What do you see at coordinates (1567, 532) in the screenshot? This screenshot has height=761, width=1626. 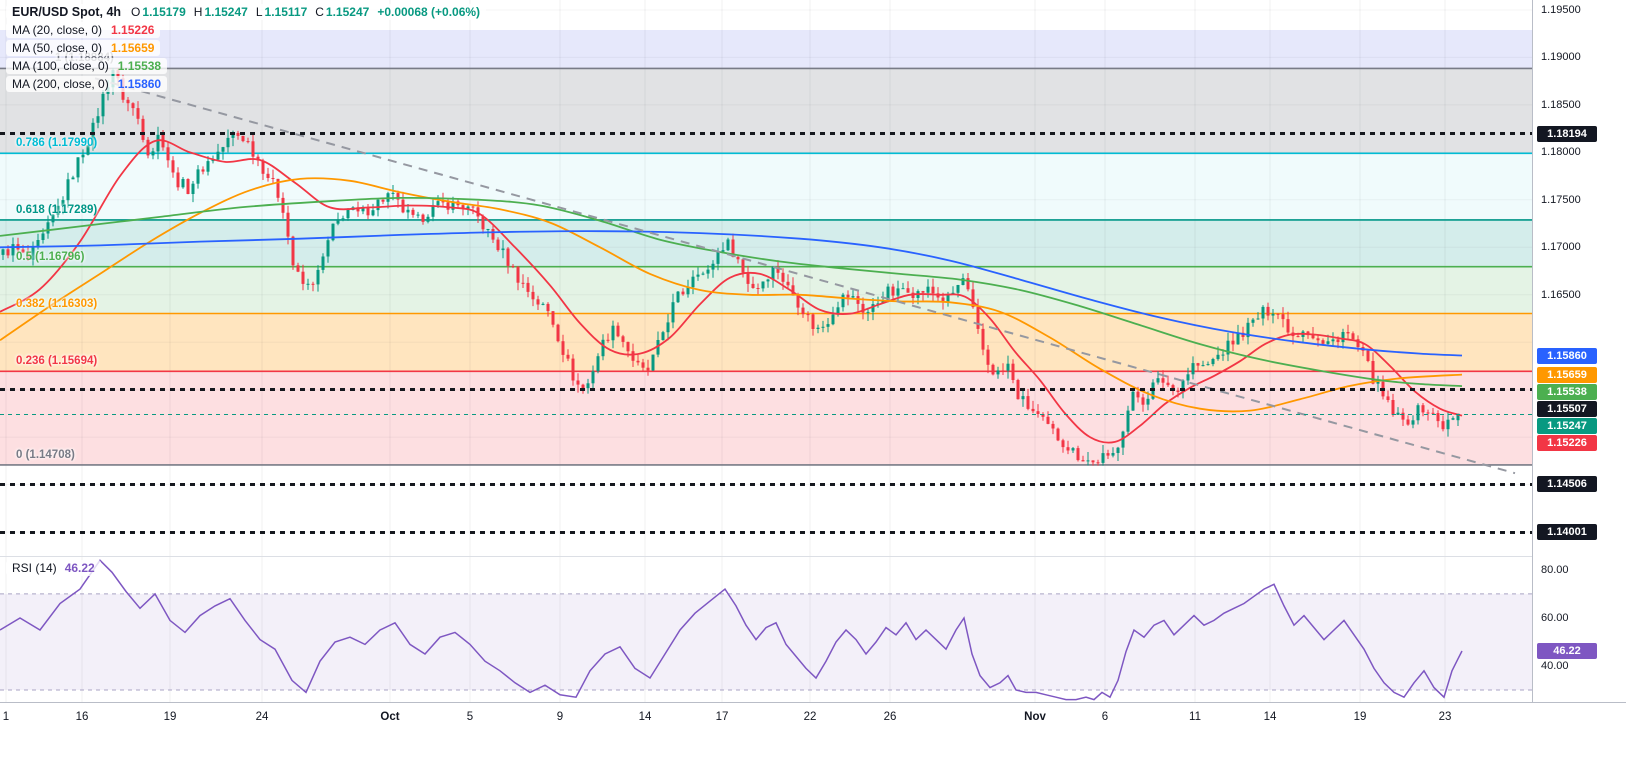 I see `price-badge: 1.14001` at bounding box center [1567, 532].